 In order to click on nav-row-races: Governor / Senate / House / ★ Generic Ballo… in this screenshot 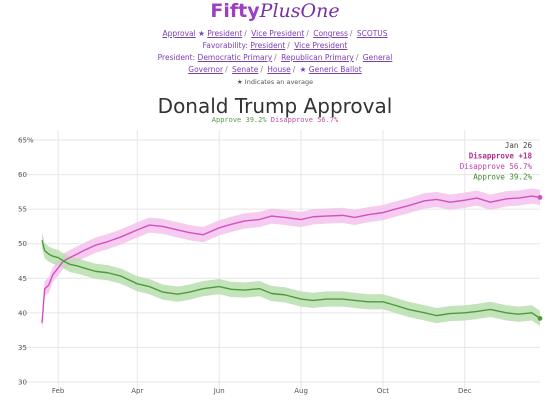, I will do `click(275, 69)`.